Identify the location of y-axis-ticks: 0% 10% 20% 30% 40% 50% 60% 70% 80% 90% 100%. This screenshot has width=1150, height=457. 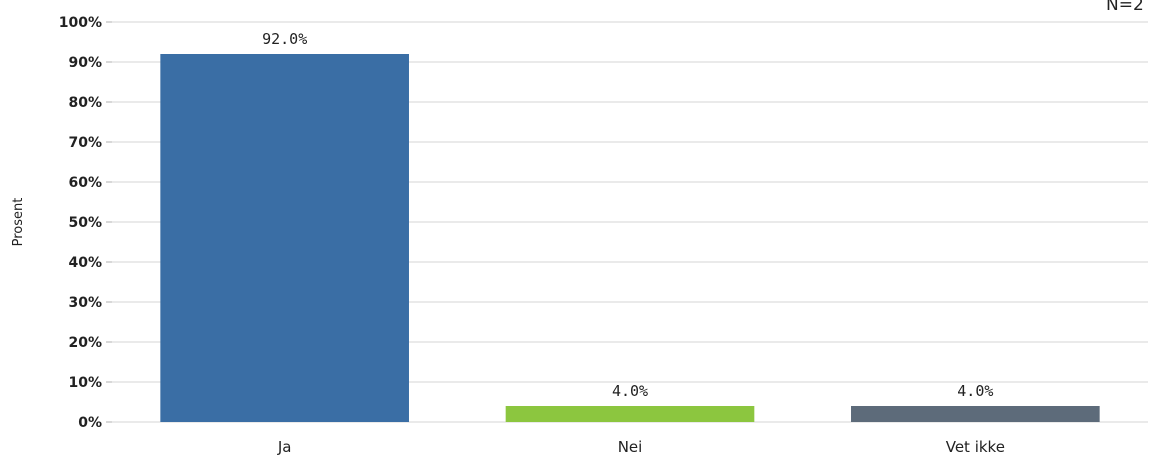
(85, 223).